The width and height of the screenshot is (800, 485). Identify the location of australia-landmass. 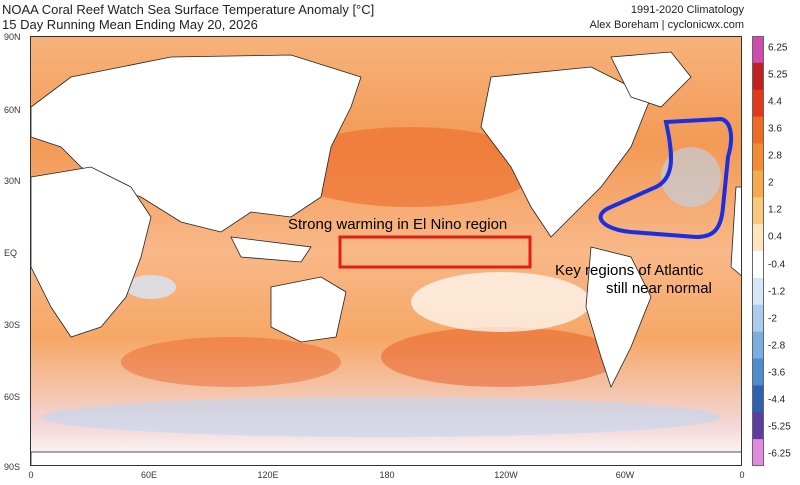
(308, 309).